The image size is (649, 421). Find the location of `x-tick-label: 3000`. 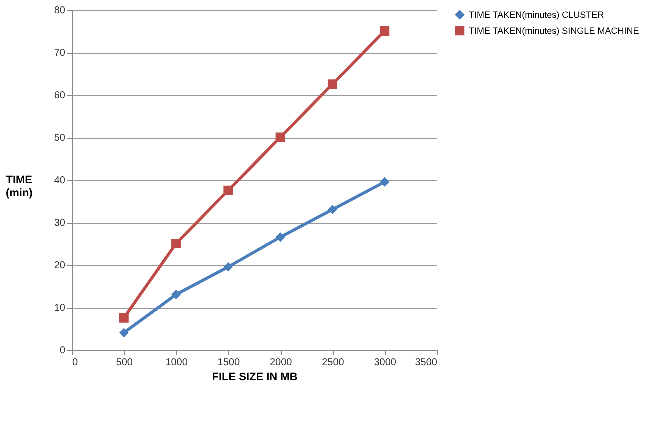

x-tick-label: 3000 is located at coordinates (385, 363).